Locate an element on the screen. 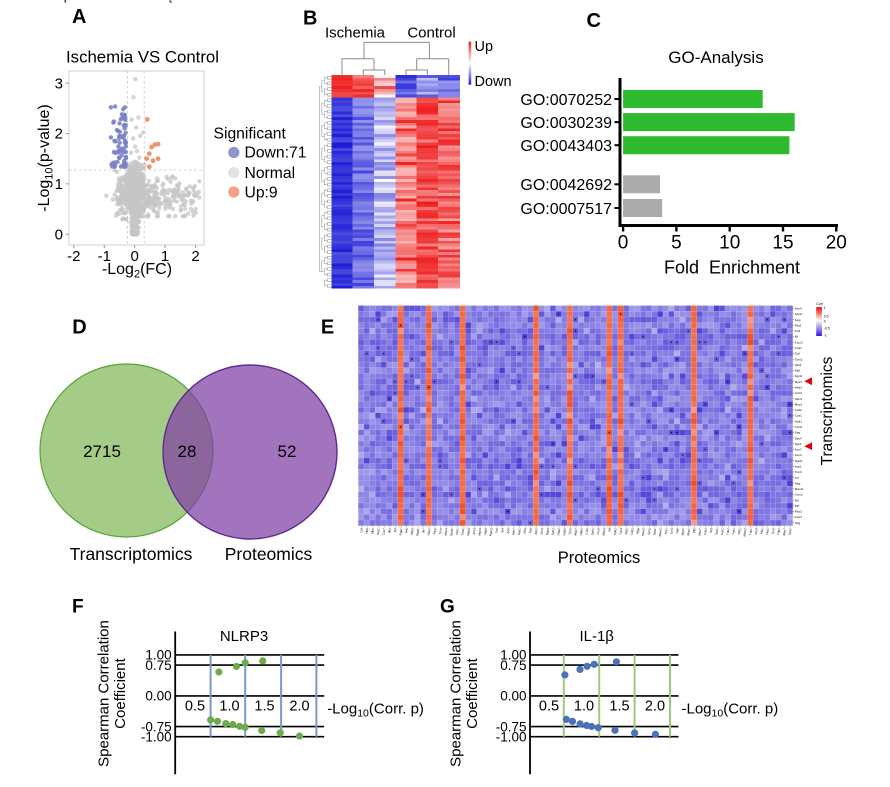  svg-text: Spx1 is located at coordinates (716, 532).